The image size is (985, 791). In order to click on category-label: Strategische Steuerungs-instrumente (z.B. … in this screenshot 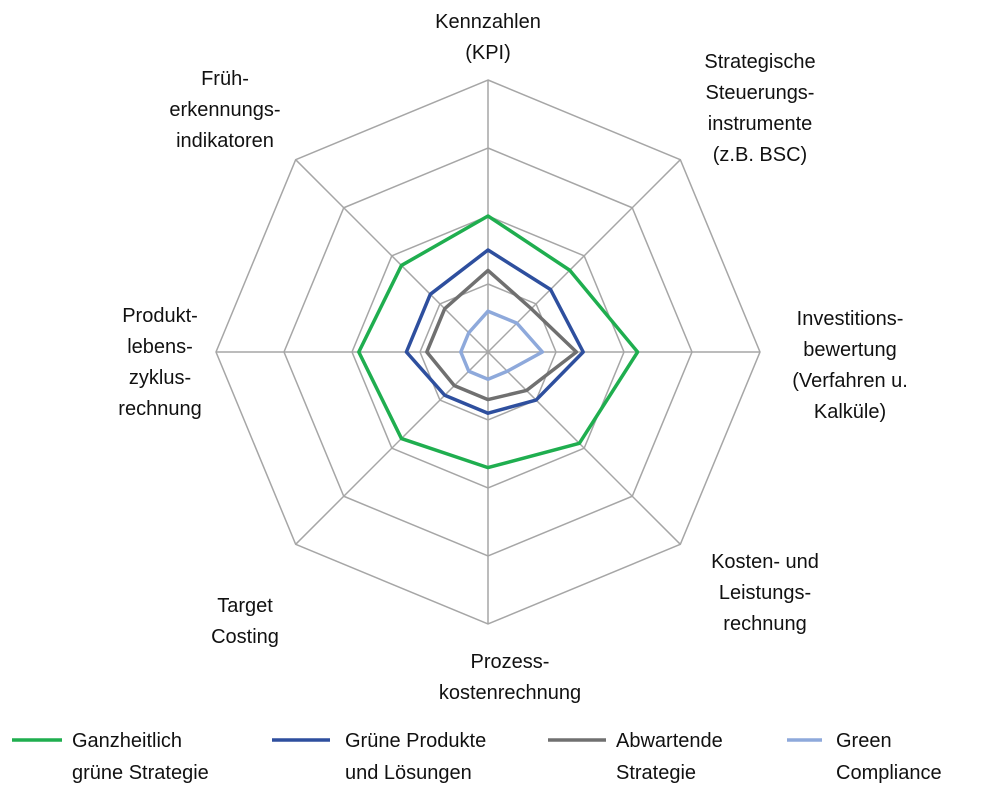, I will do `click(759, 108)`.